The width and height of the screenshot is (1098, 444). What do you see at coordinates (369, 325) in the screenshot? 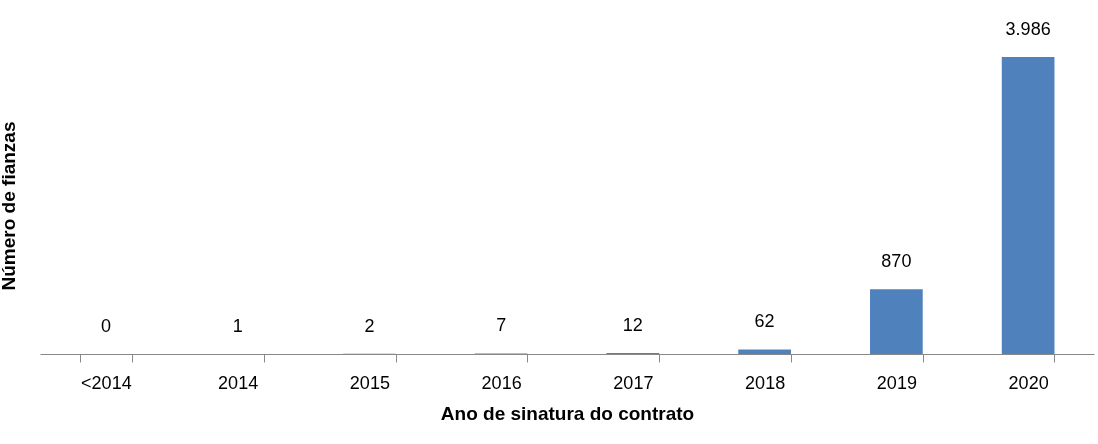
I see `data-label: 2` at bounding box center [369, 325].